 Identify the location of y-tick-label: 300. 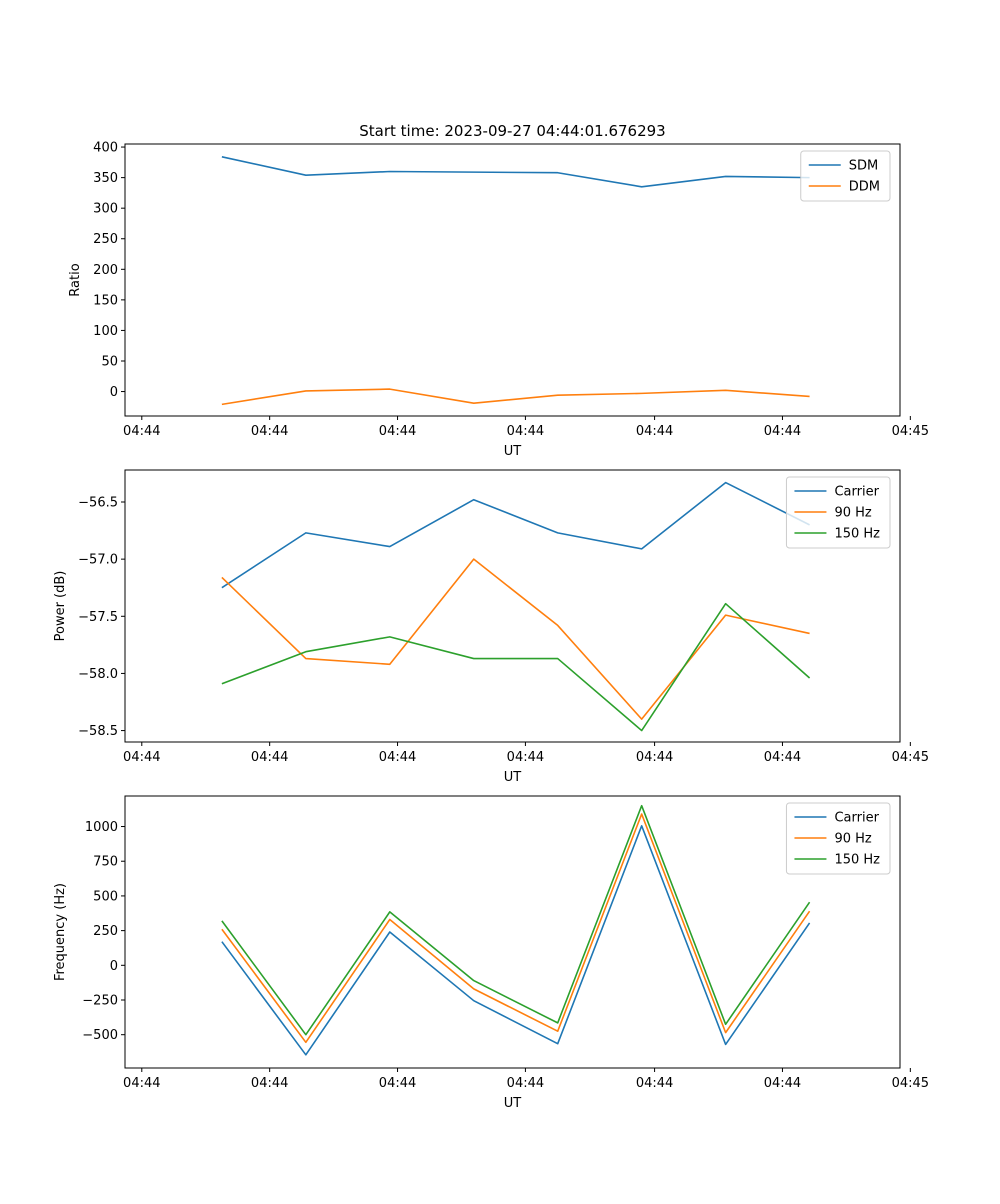
(105, 209).